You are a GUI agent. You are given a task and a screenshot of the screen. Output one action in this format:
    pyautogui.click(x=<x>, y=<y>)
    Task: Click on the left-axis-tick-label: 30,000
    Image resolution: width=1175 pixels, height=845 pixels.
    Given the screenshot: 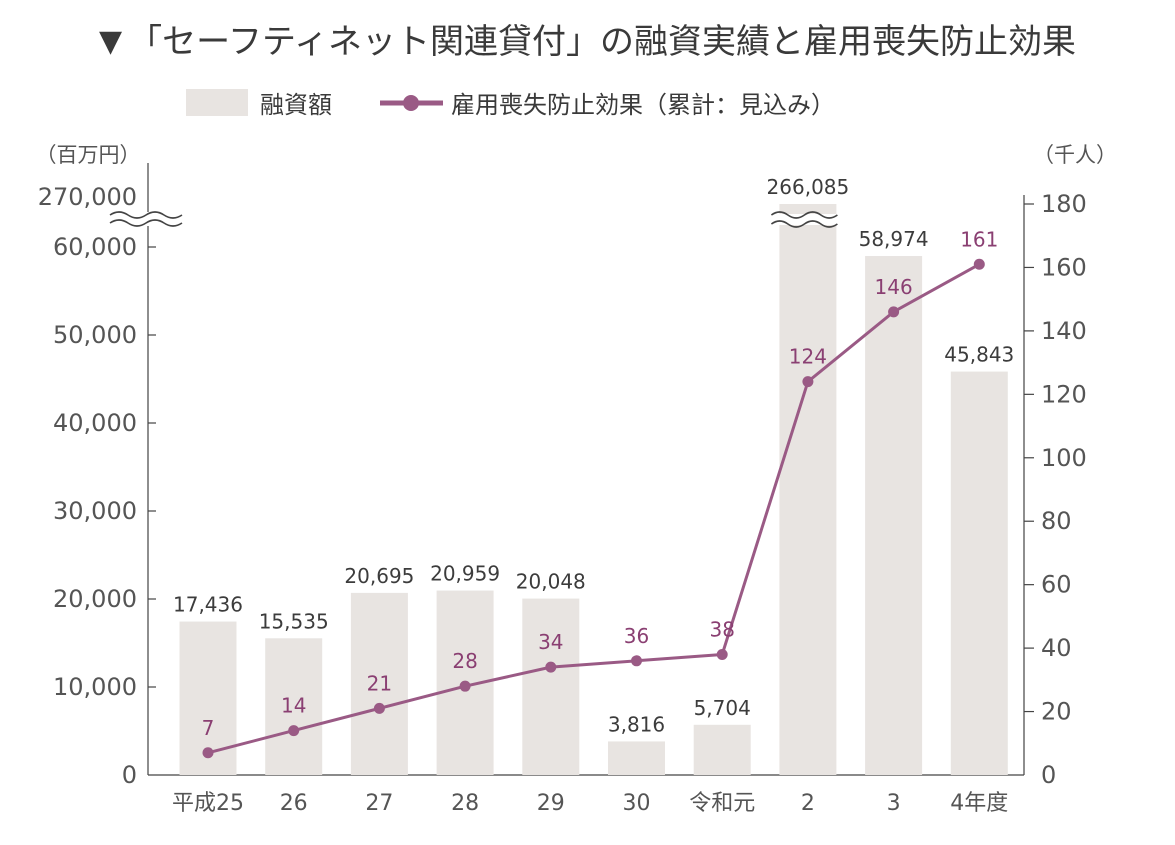 What is the action you would take?
    pyautogui.click(x=95, y=511)
    